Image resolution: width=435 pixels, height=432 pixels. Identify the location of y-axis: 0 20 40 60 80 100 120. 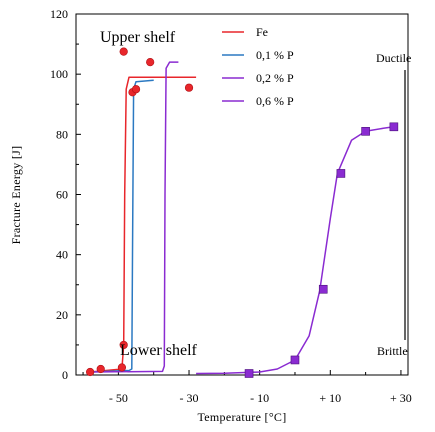
(65, 194).